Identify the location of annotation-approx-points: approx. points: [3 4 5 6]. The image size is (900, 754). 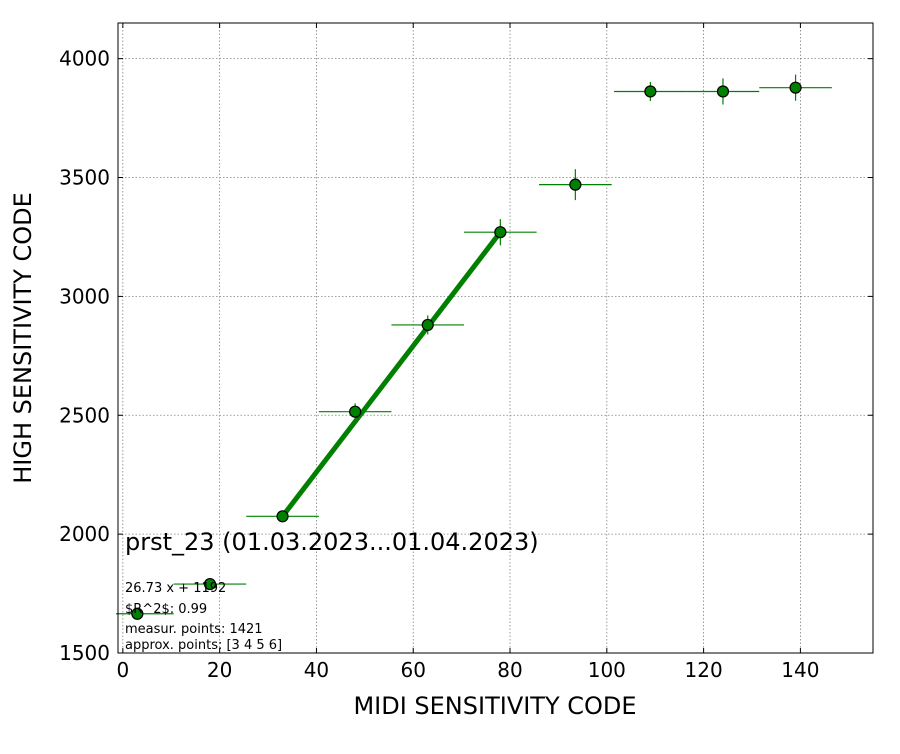
(203, 645).